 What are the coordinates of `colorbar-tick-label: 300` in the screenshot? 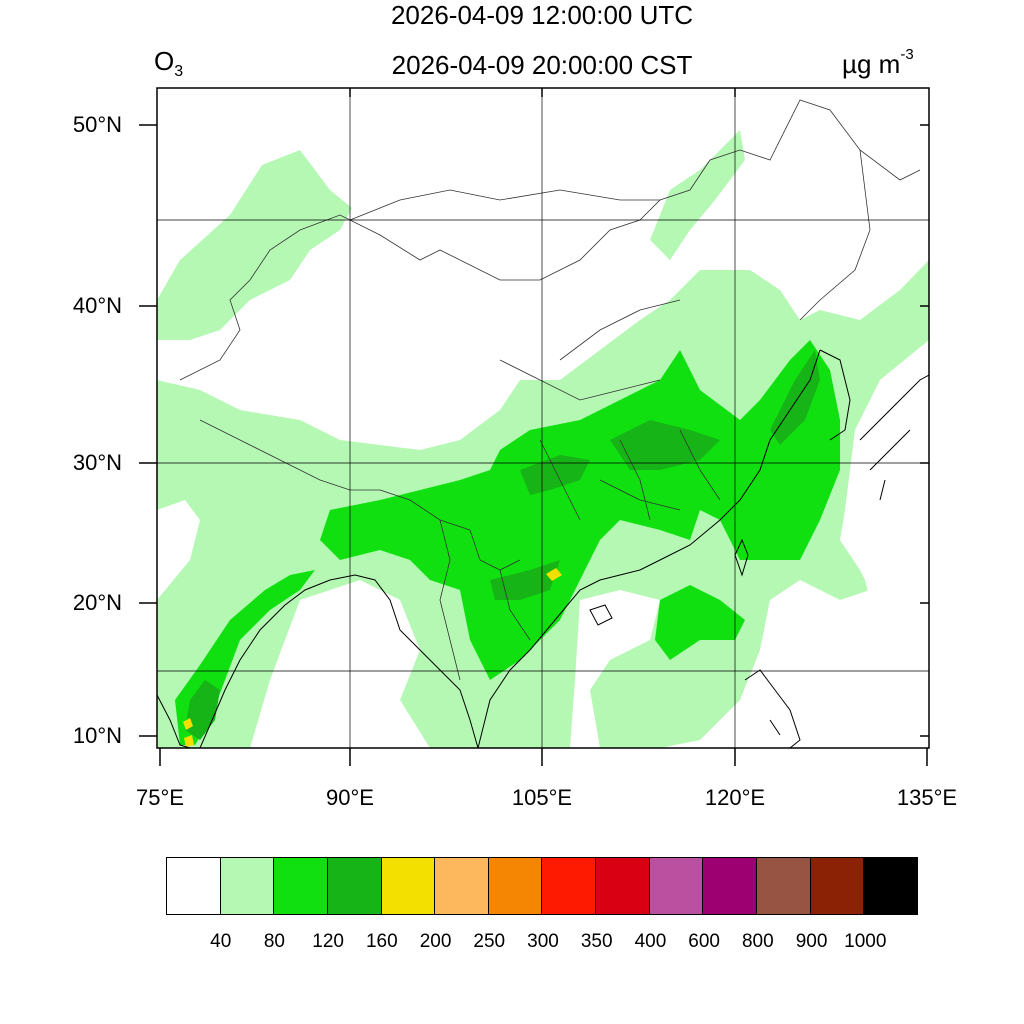 It's located at (543, 941).